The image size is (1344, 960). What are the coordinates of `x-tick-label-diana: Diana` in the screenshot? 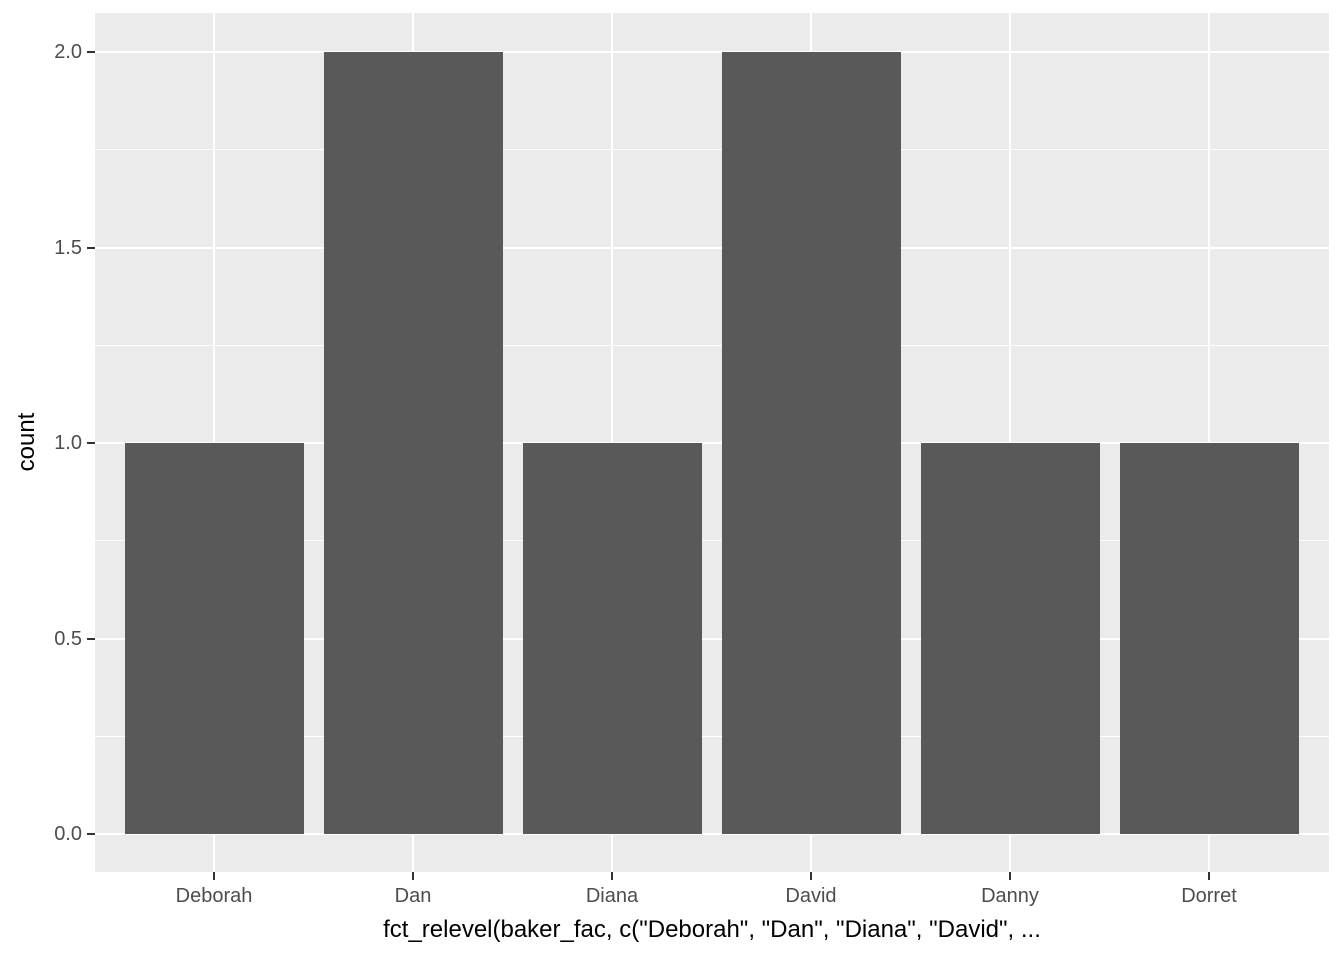 It's located at (612, 896).